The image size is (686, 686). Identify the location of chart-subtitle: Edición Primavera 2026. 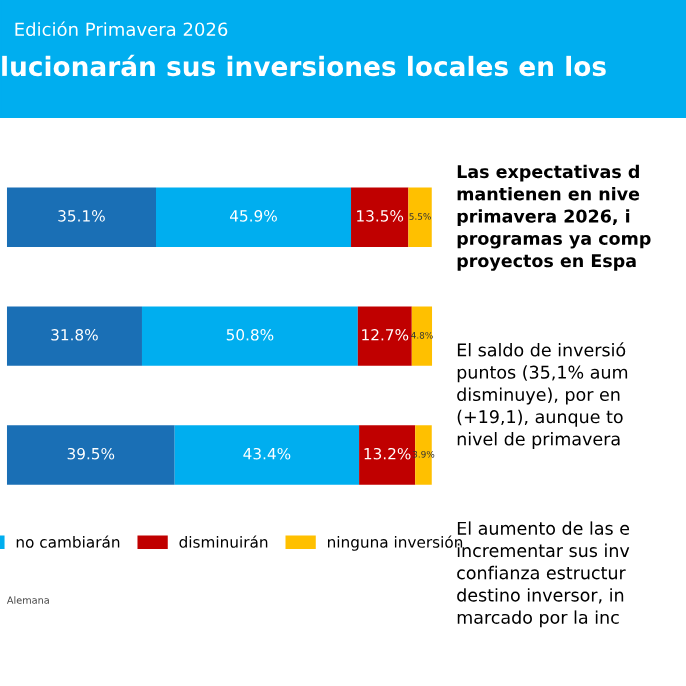
(121, 29).